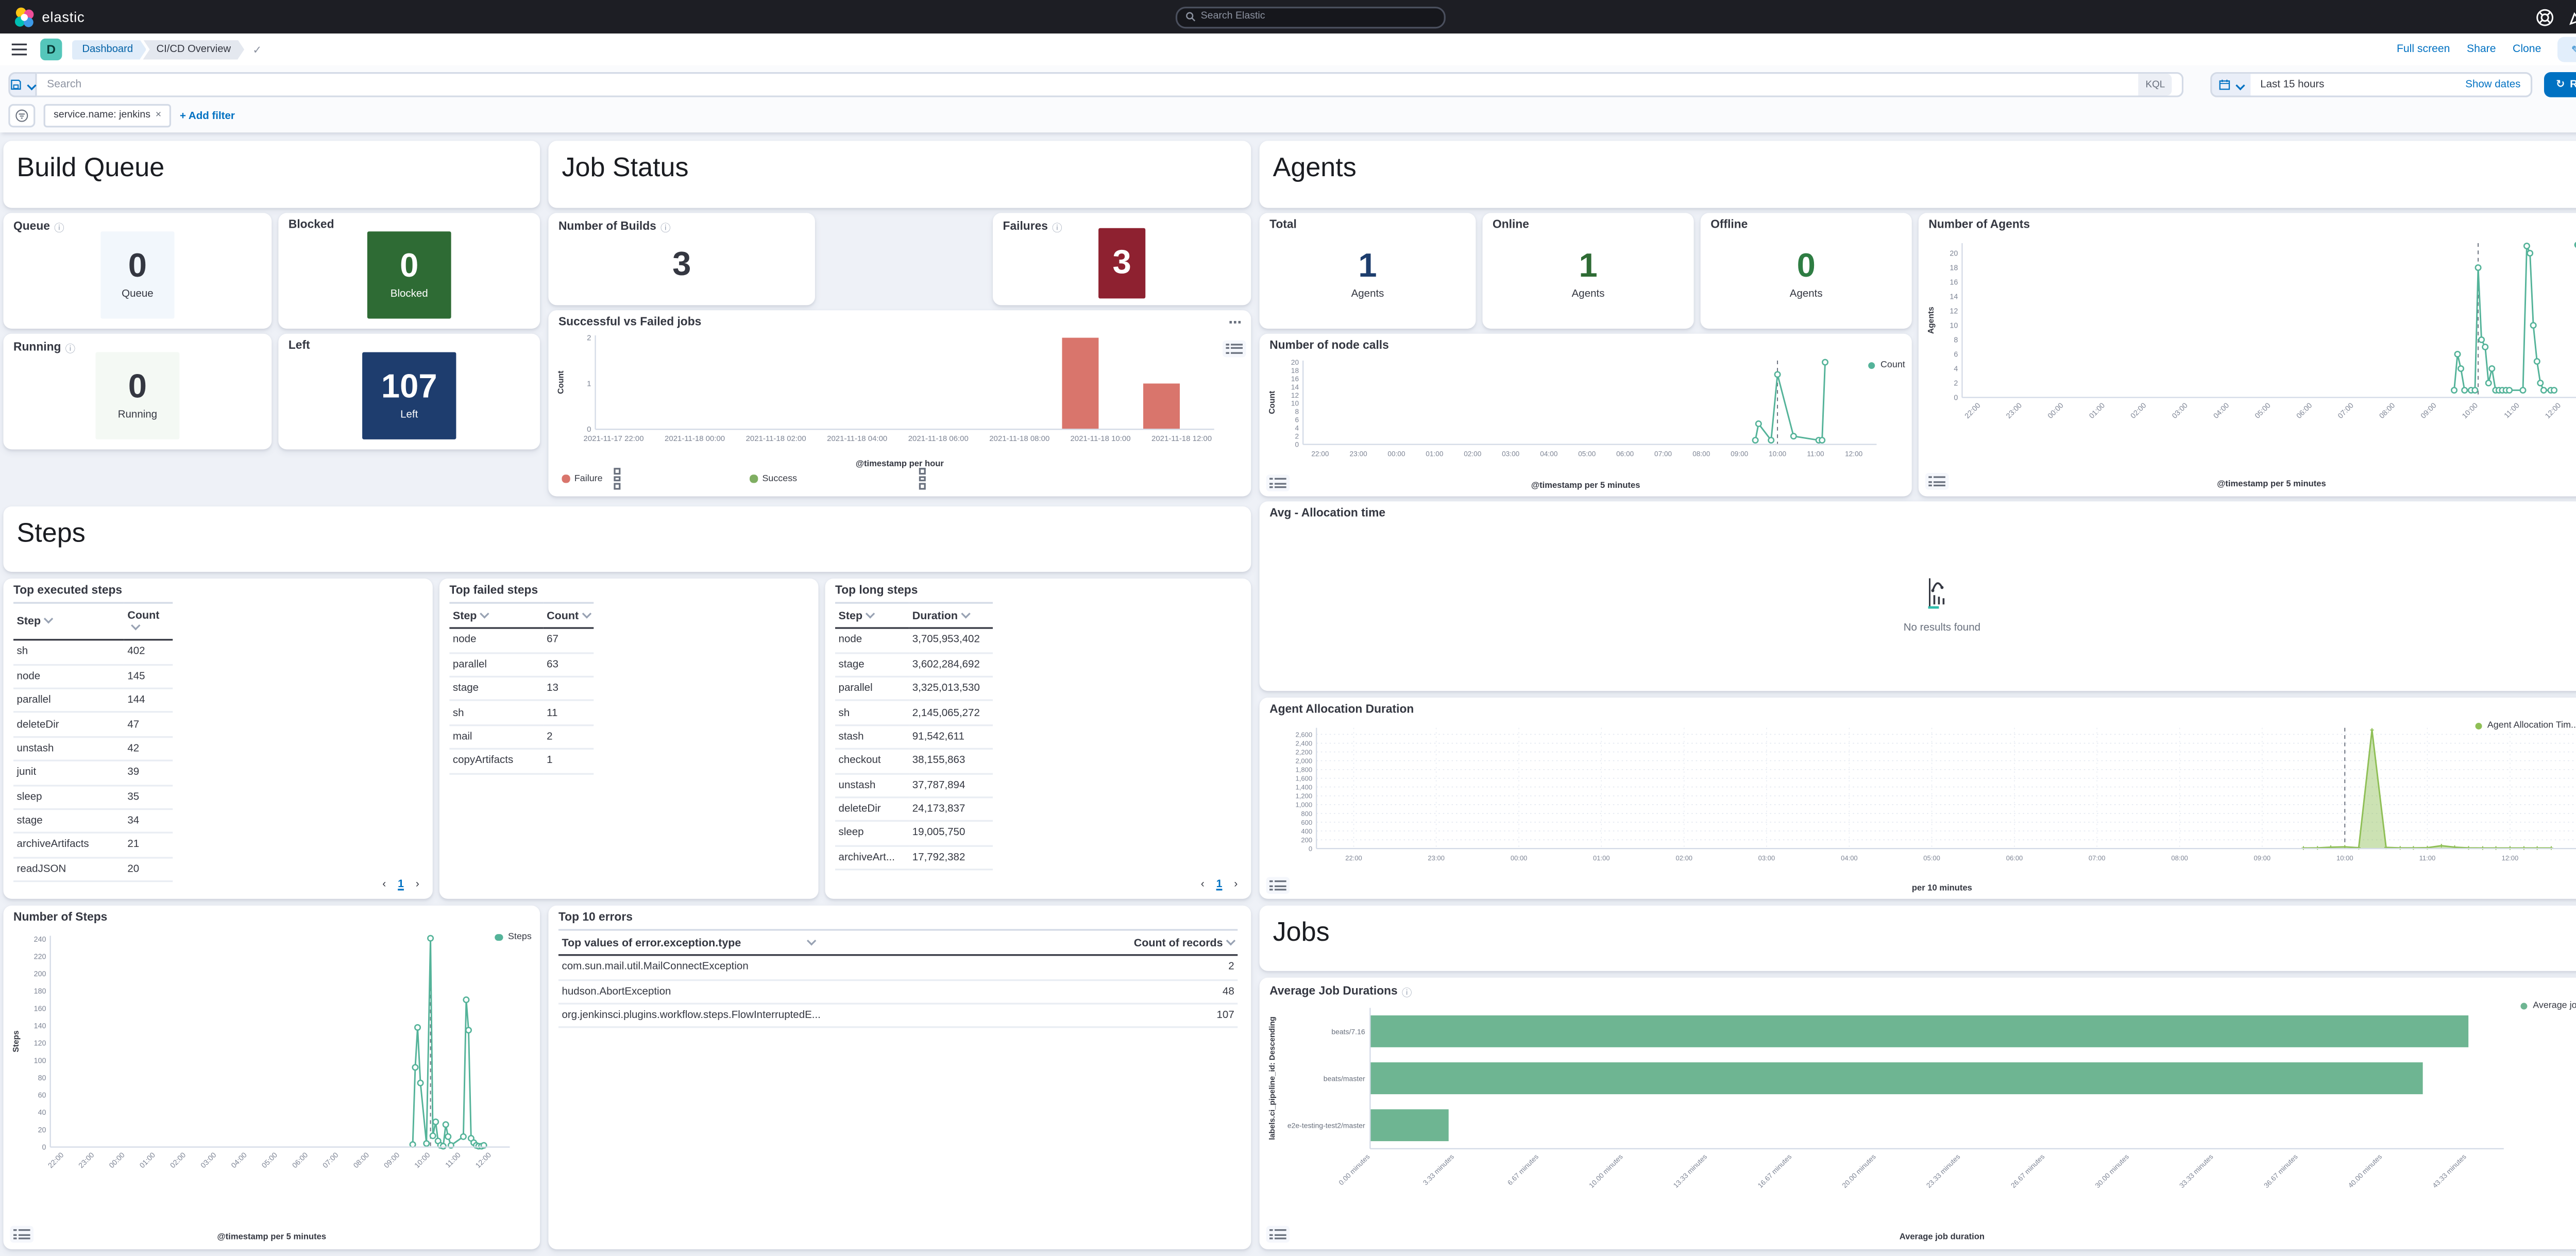 This screenshot has height=1256, width=2576. I want to click on table-row: sh 402, so click(93, 653).